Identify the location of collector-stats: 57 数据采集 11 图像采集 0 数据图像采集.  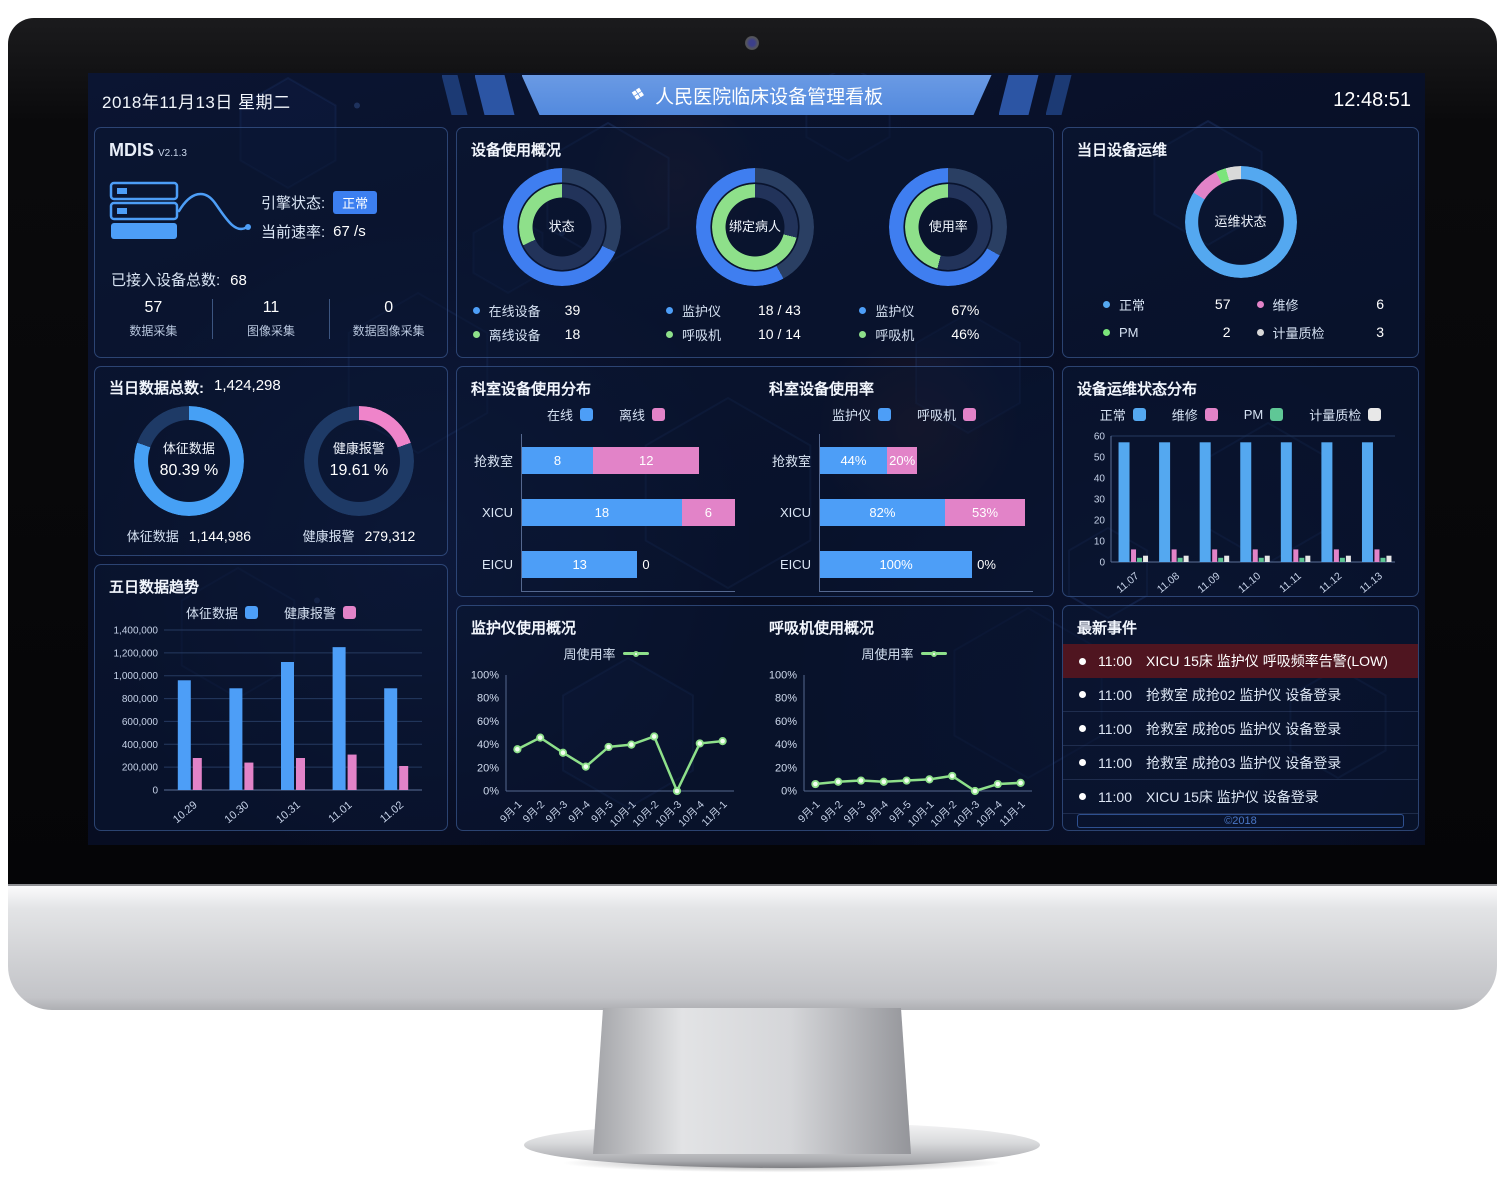
(271, 328).